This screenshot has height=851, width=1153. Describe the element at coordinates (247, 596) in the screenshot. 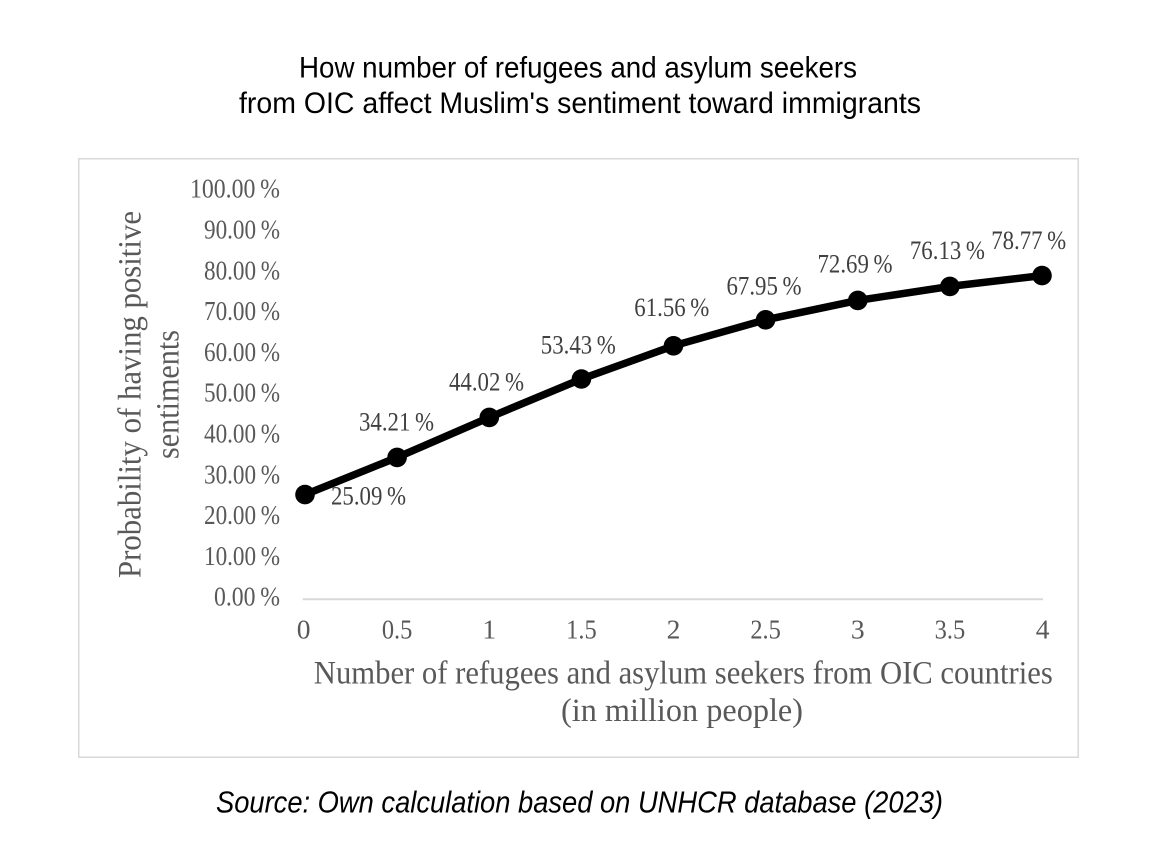

I see `svg-text: 0.00 %` at that location.